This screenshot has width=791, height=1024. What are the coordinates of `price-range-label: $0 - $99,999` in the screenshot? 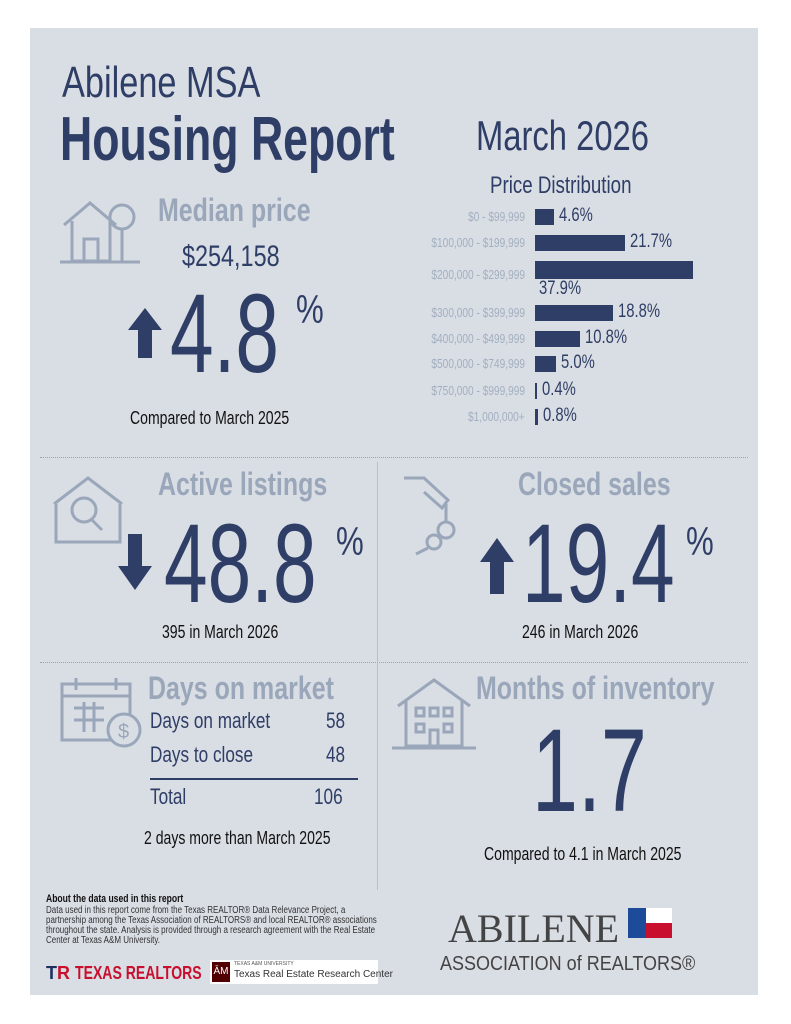 It's located at (496, 216).